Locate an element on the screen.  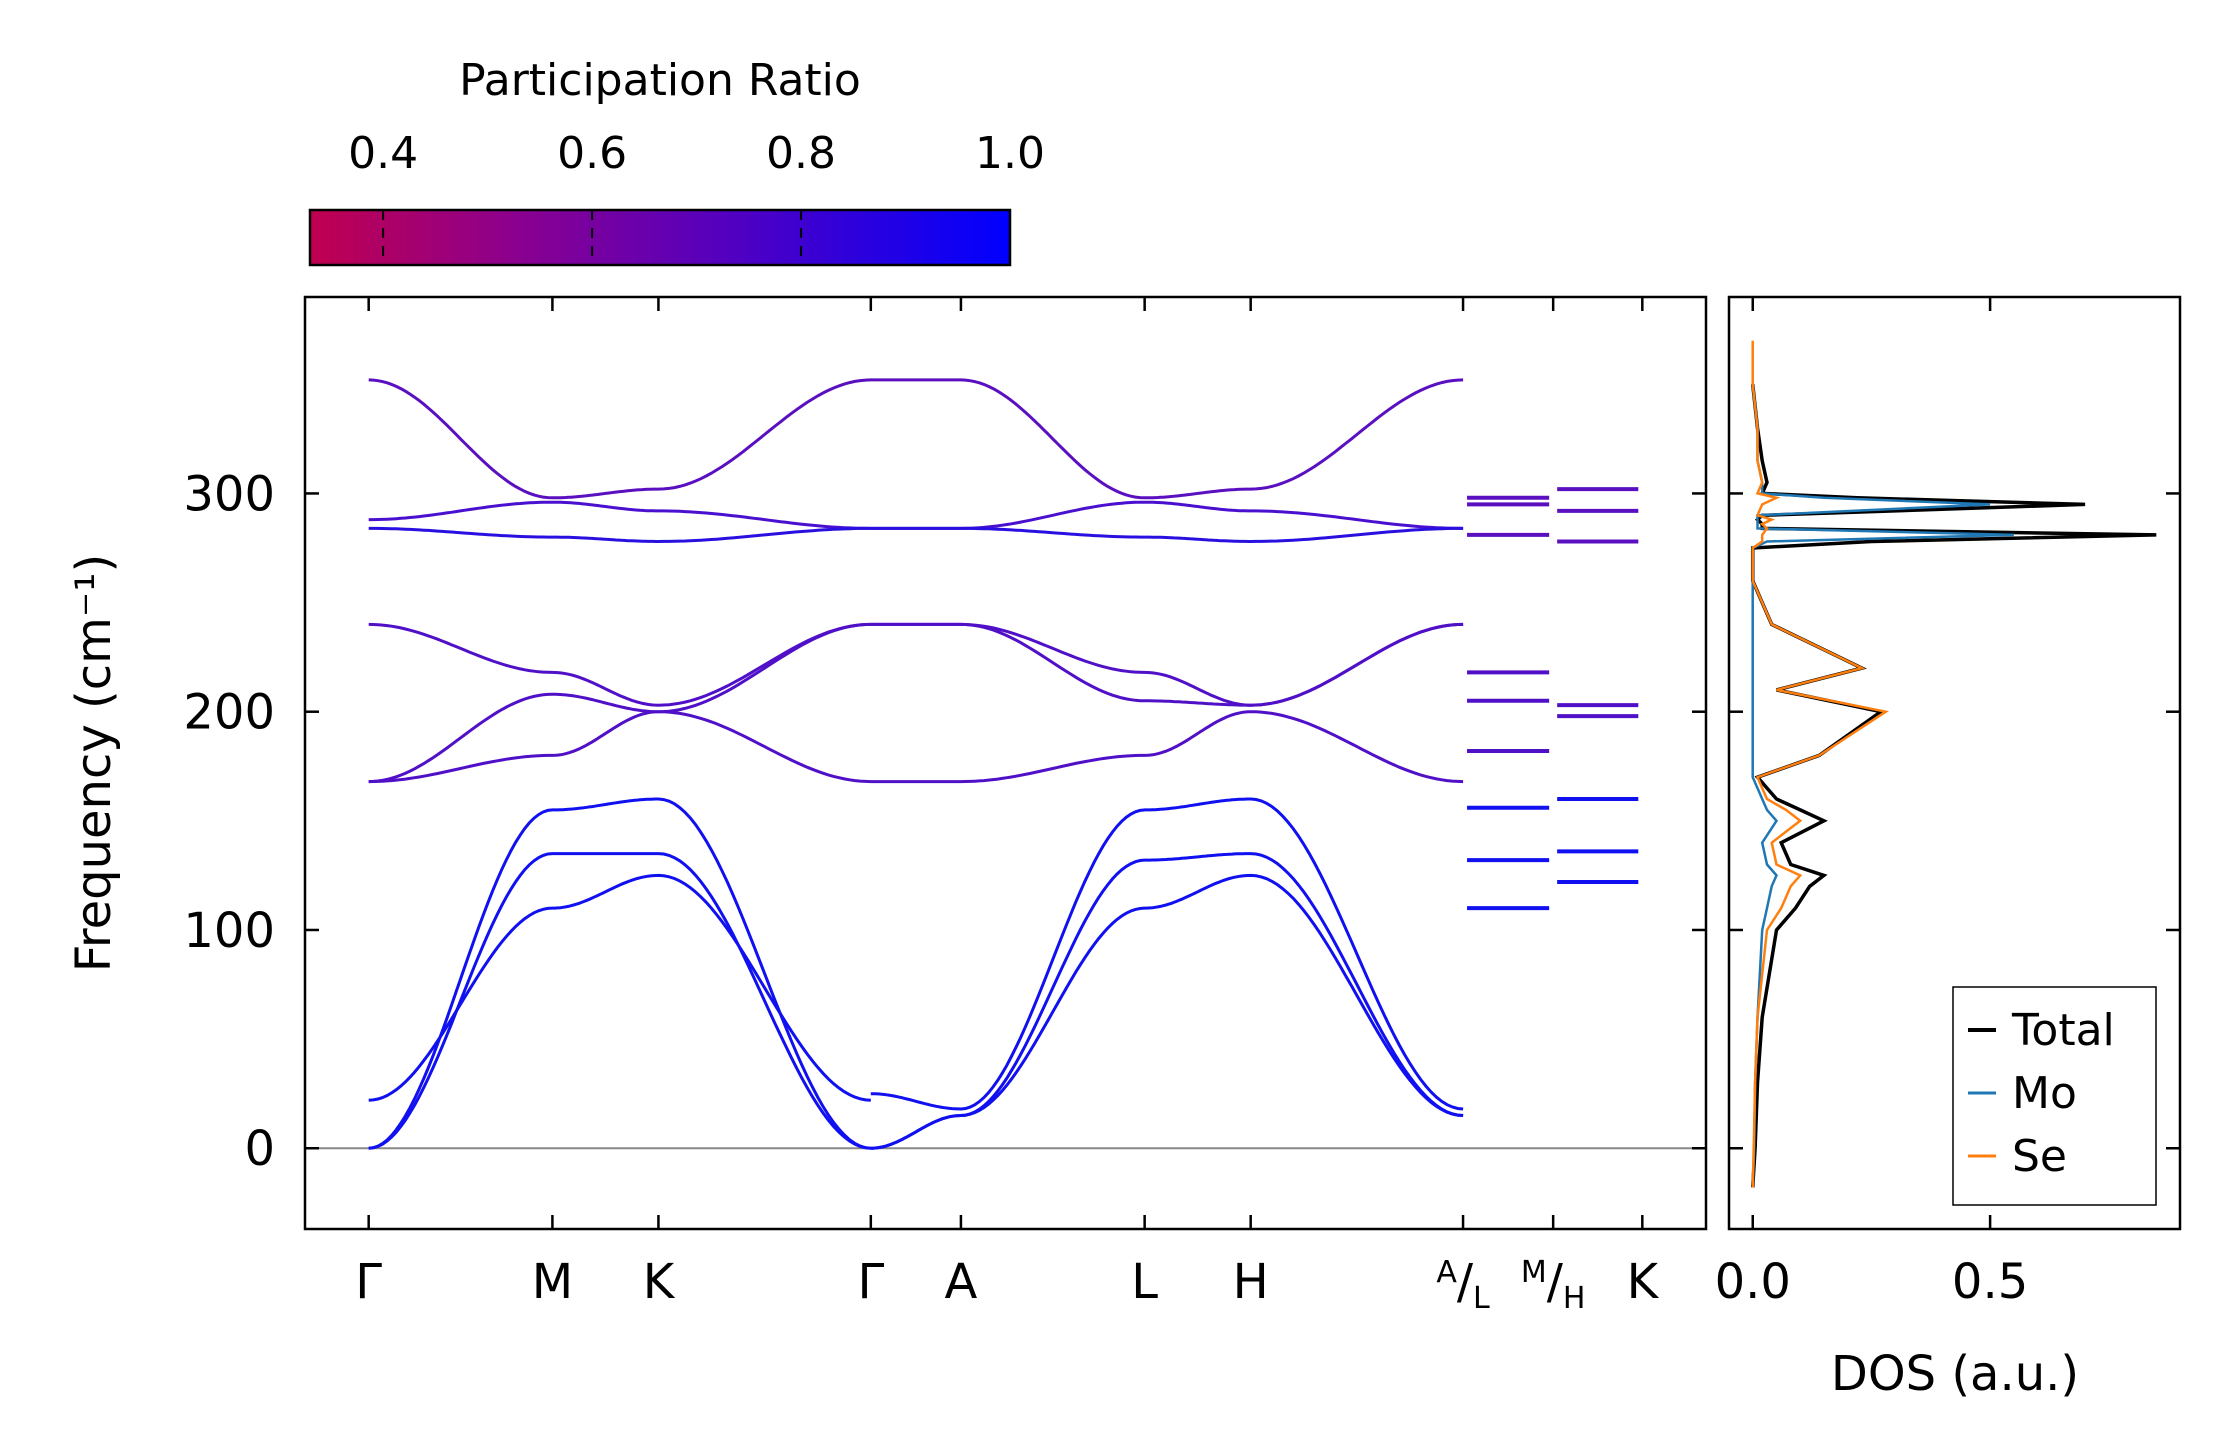
colorbar-tick-label: 1.0 is located at coordinates (1010, 153).